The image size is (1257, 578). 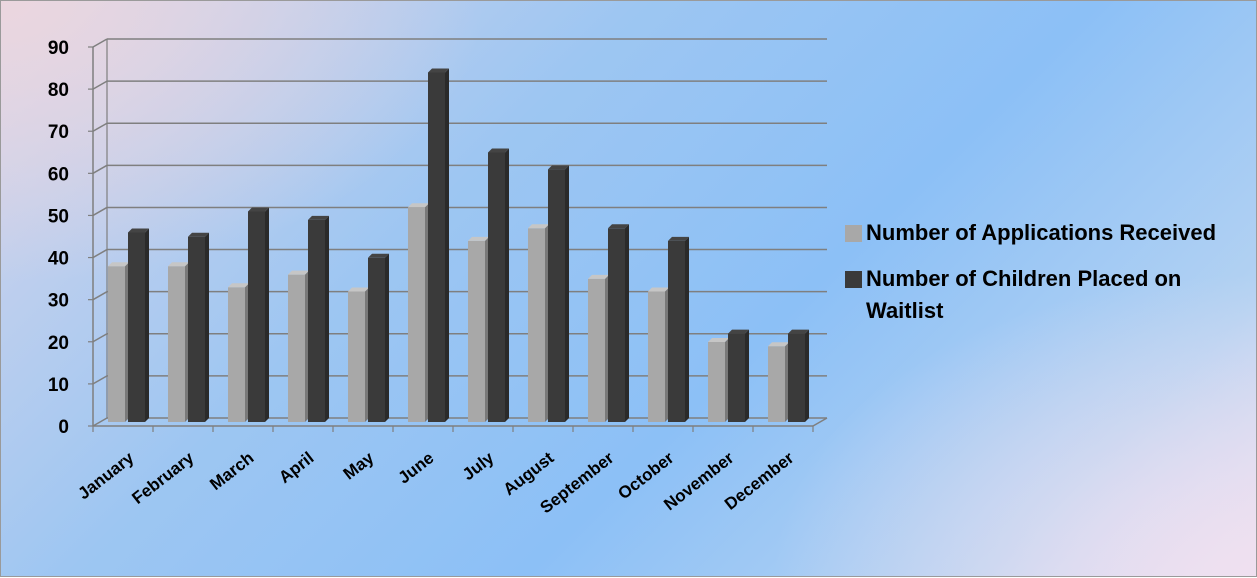 I want to click on floor-right-edge, so click(x=820, y=422).